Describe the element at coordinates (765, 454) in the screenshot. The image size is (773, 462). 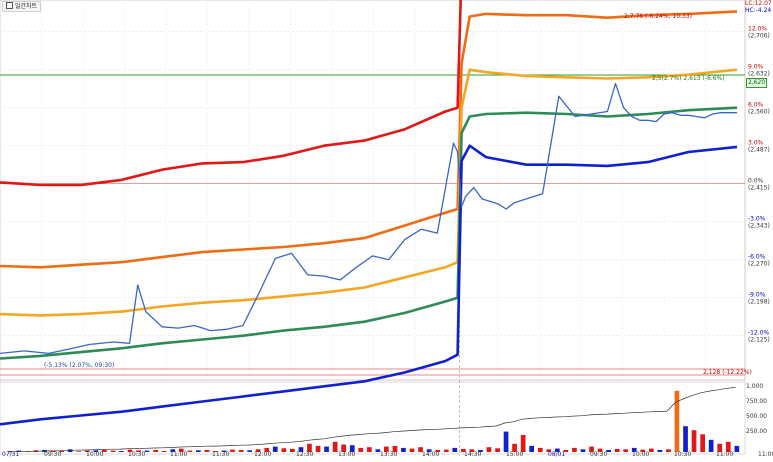
I see `time-label: 11:00:00` at that location.